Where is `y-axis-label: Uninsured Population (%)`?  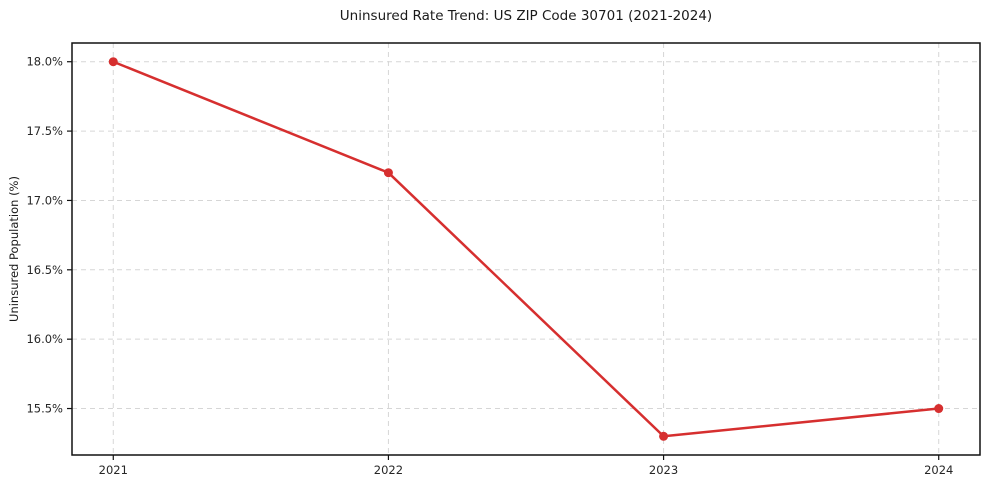
y-axis-label: Uninsured Population (%) is located at coordinates (14, 249).